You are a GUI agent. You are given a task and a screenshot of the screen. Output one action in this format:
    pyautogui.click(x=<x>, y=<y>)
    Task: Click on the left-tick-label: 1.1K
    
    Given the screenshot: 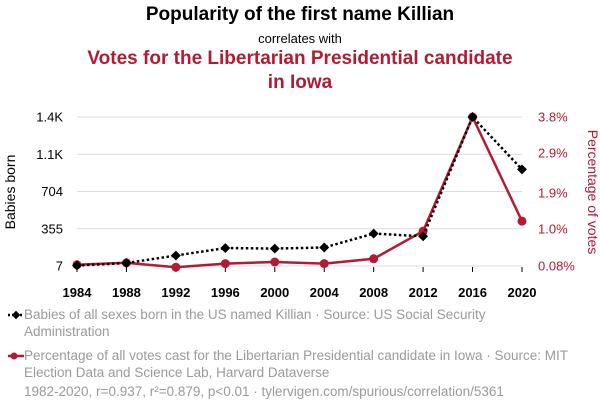 What is the action you would take?
    pyautogui.click(x=49, y=154)
    